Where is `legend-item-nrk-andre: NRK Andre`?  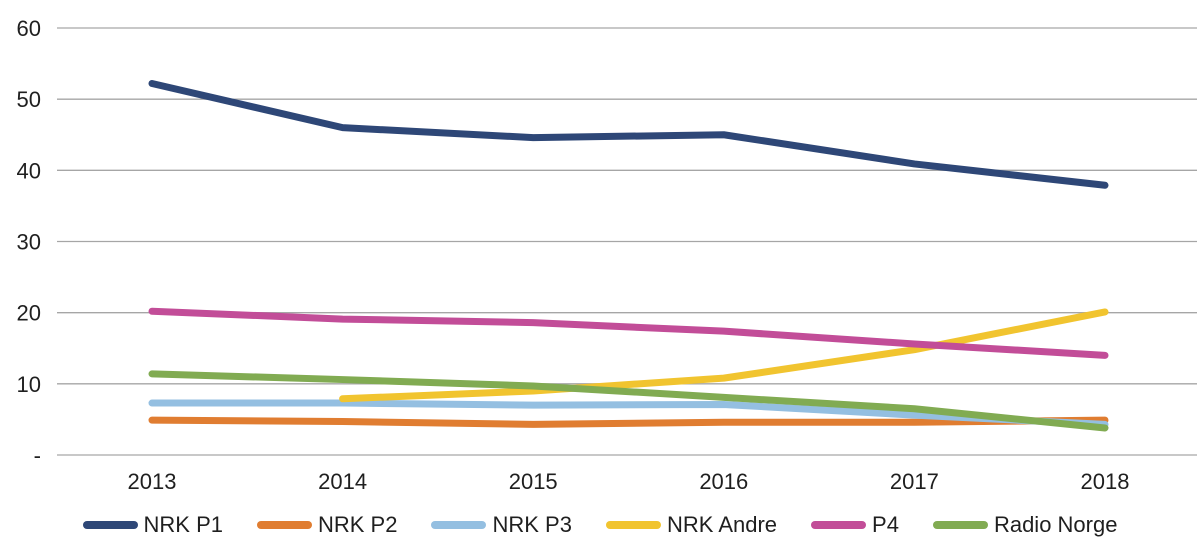
legend-item-nrk-andre: NRK Andre is located at coordinates (691, 524).